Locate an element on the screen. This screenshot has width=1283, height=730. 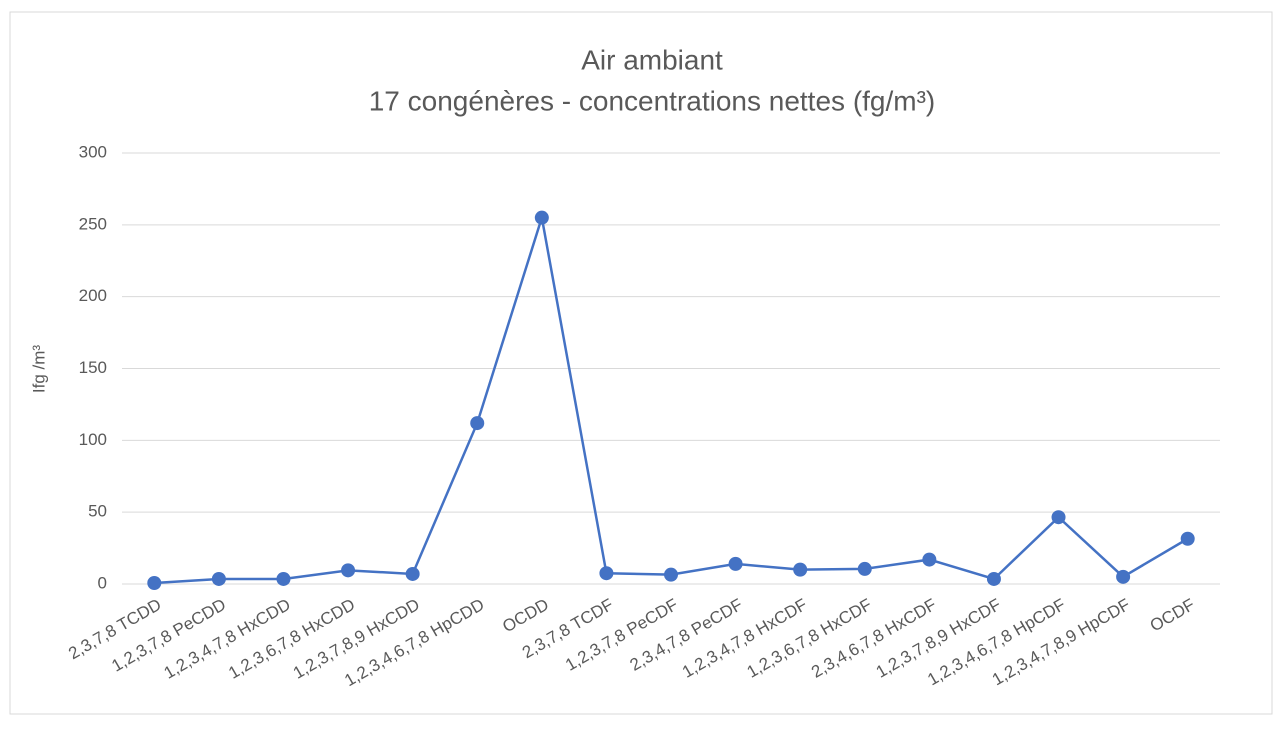
y-tick-label: 0 is located at coordinates (102, 582).